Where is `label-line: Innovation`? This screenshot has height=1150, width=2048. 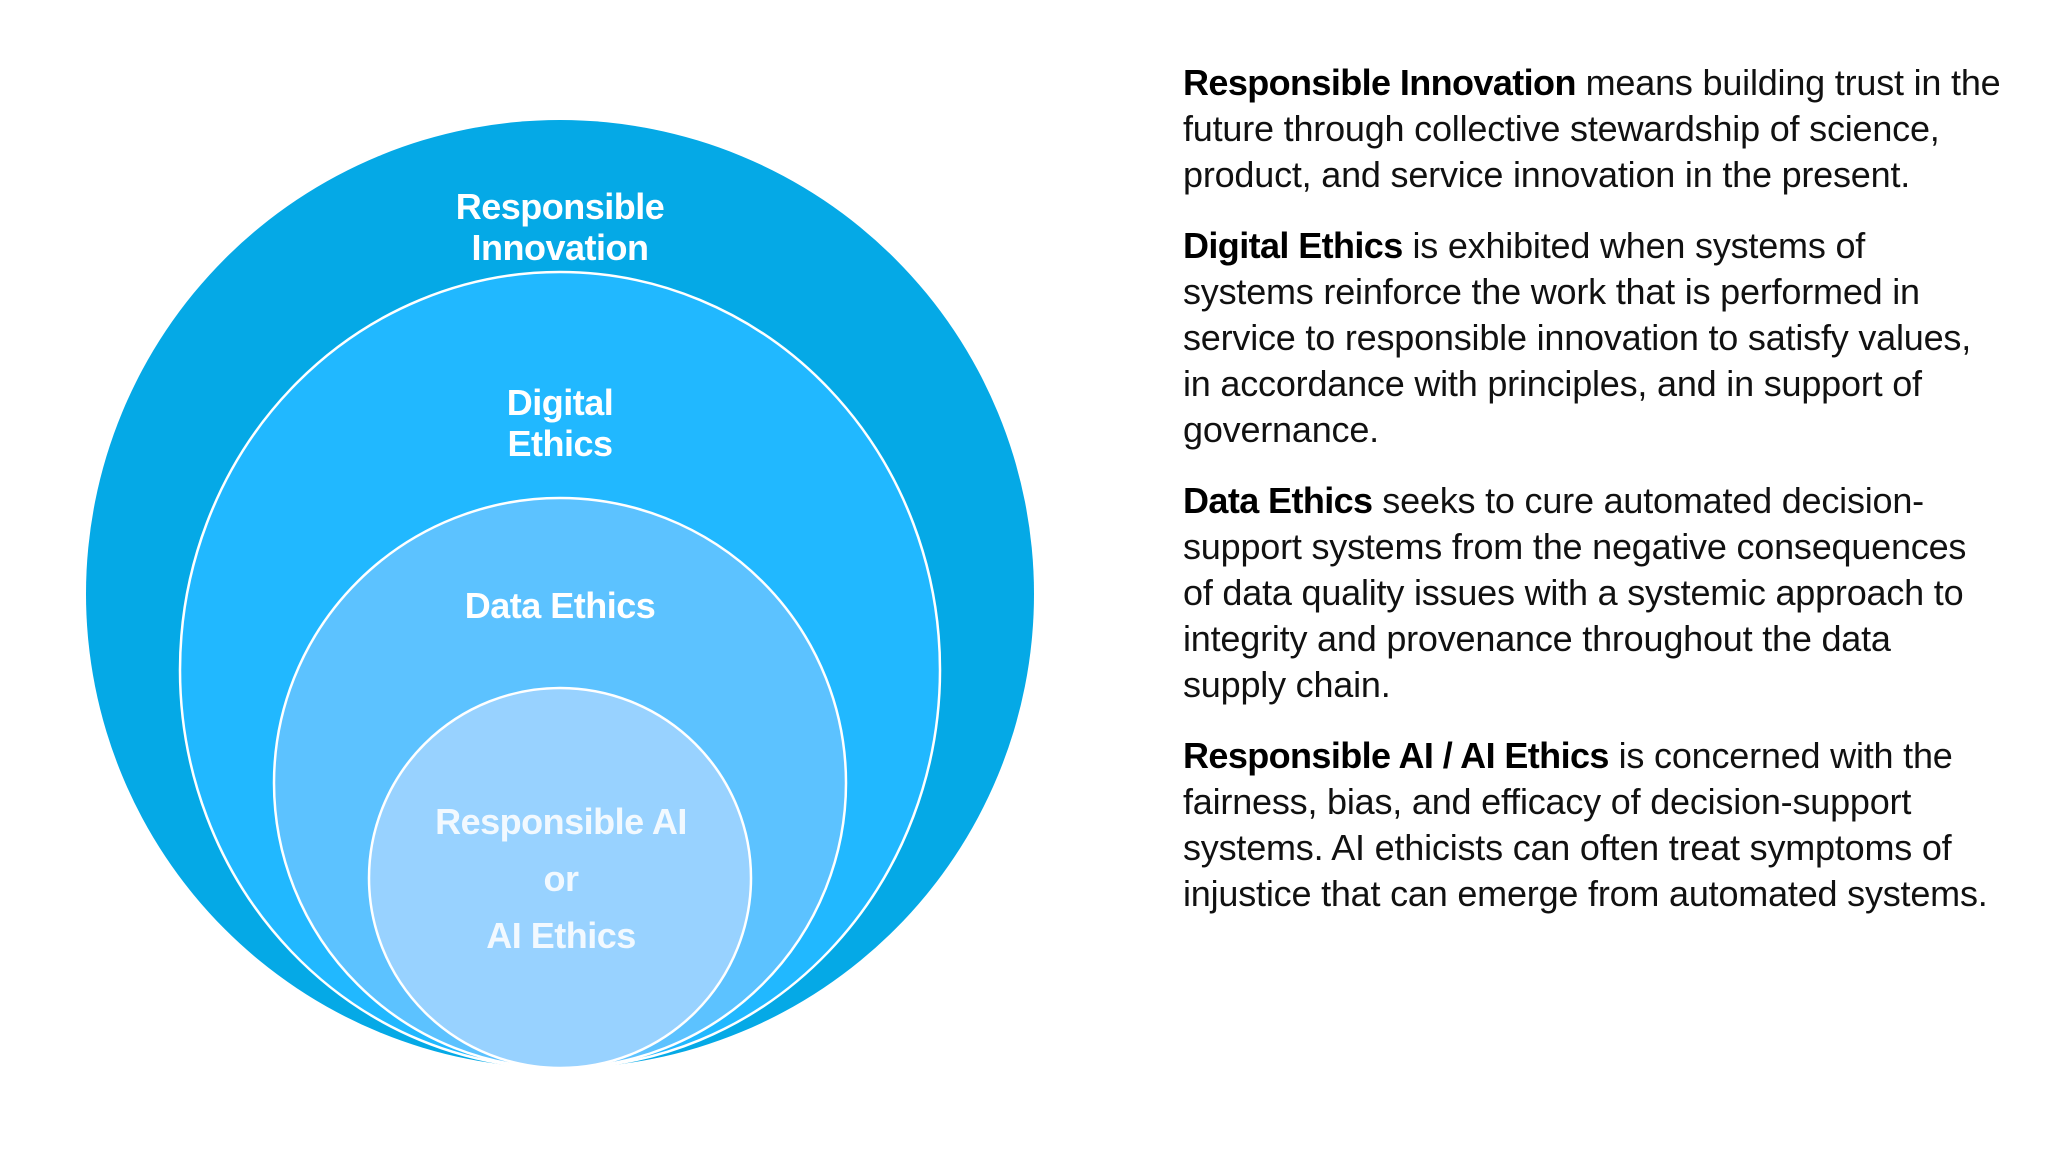 label-line: Innovation is located at coordinates (560, 247).